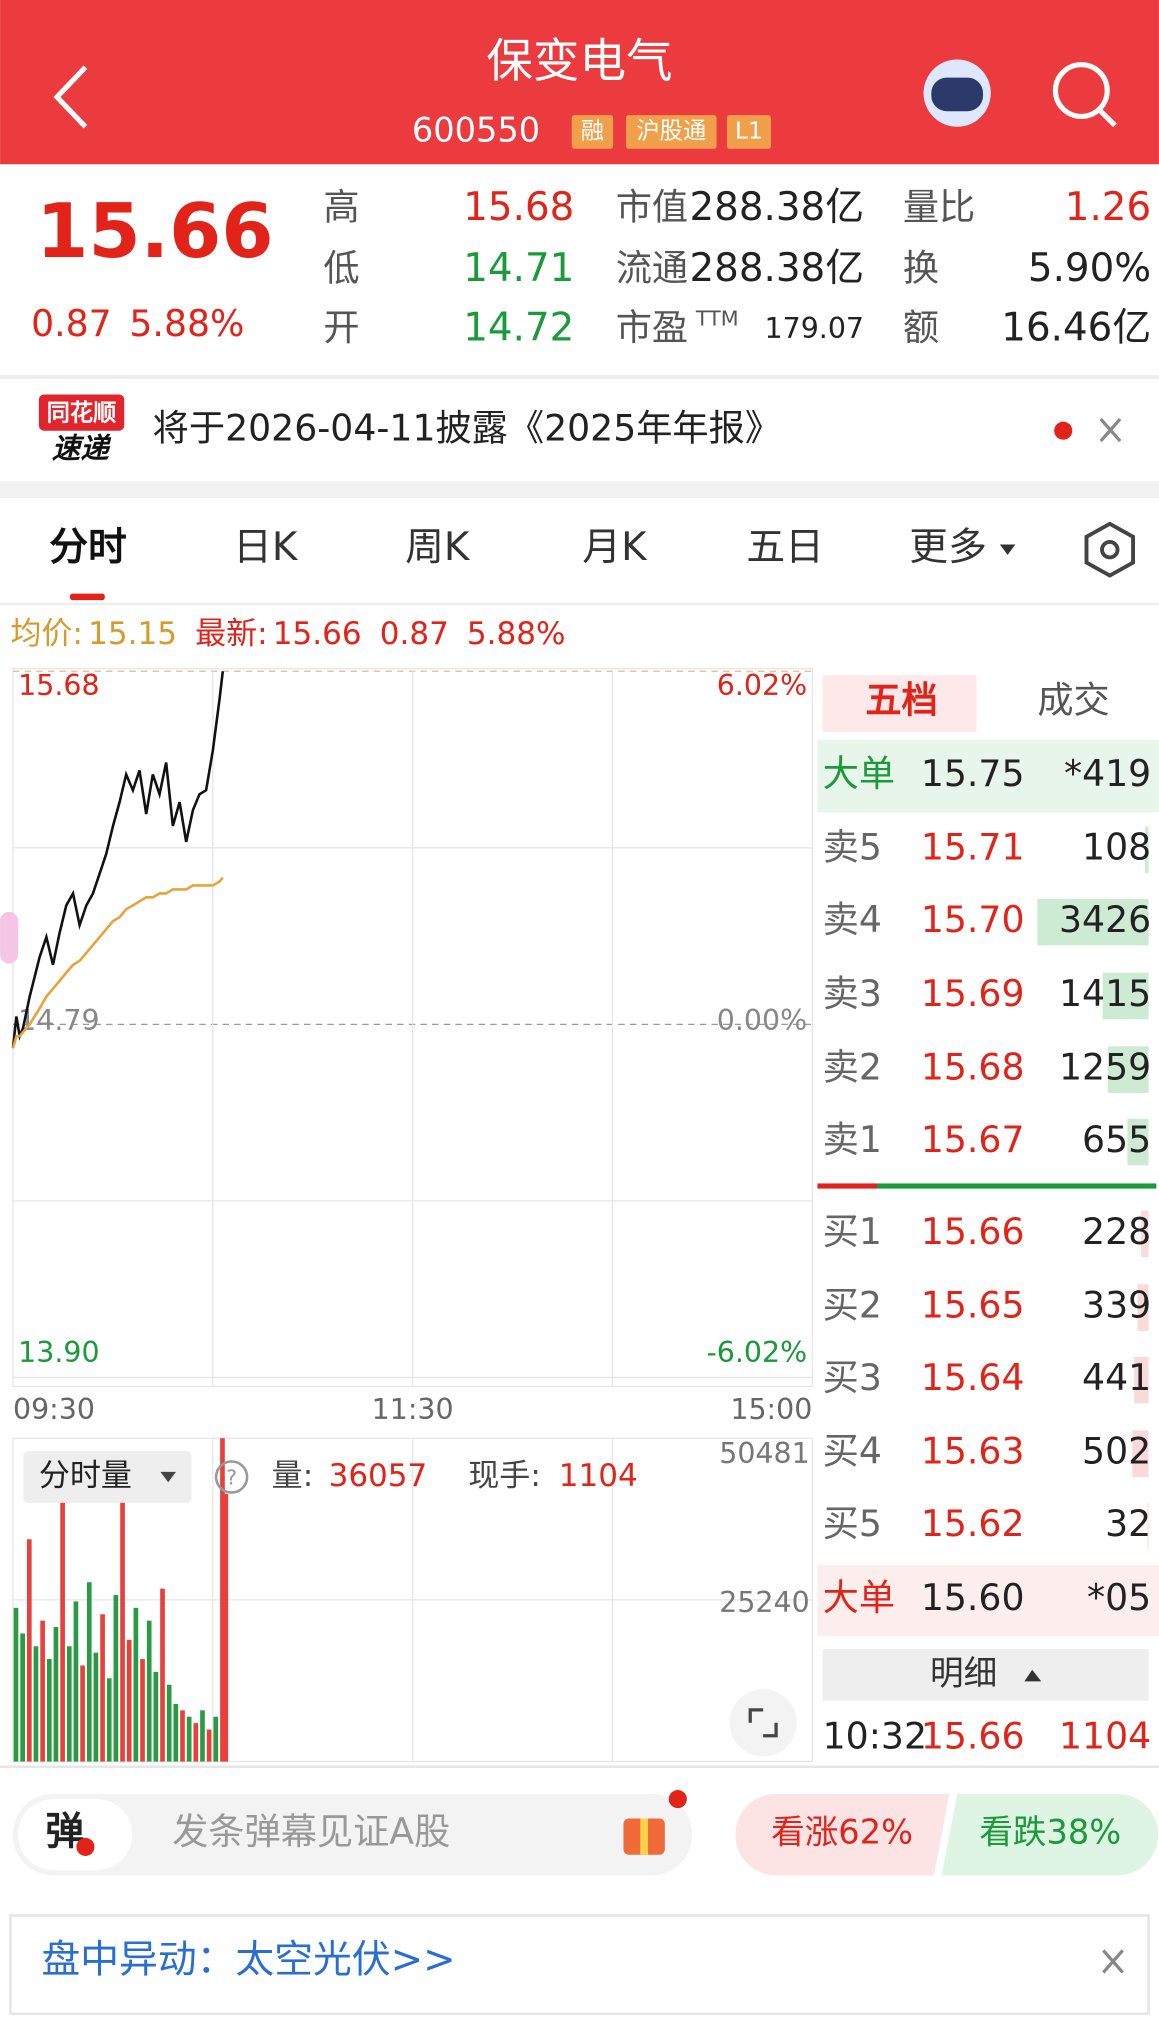  Describe the element at coordinates (88, 547) in the screenshot. I see `tab: 分时` at that location.